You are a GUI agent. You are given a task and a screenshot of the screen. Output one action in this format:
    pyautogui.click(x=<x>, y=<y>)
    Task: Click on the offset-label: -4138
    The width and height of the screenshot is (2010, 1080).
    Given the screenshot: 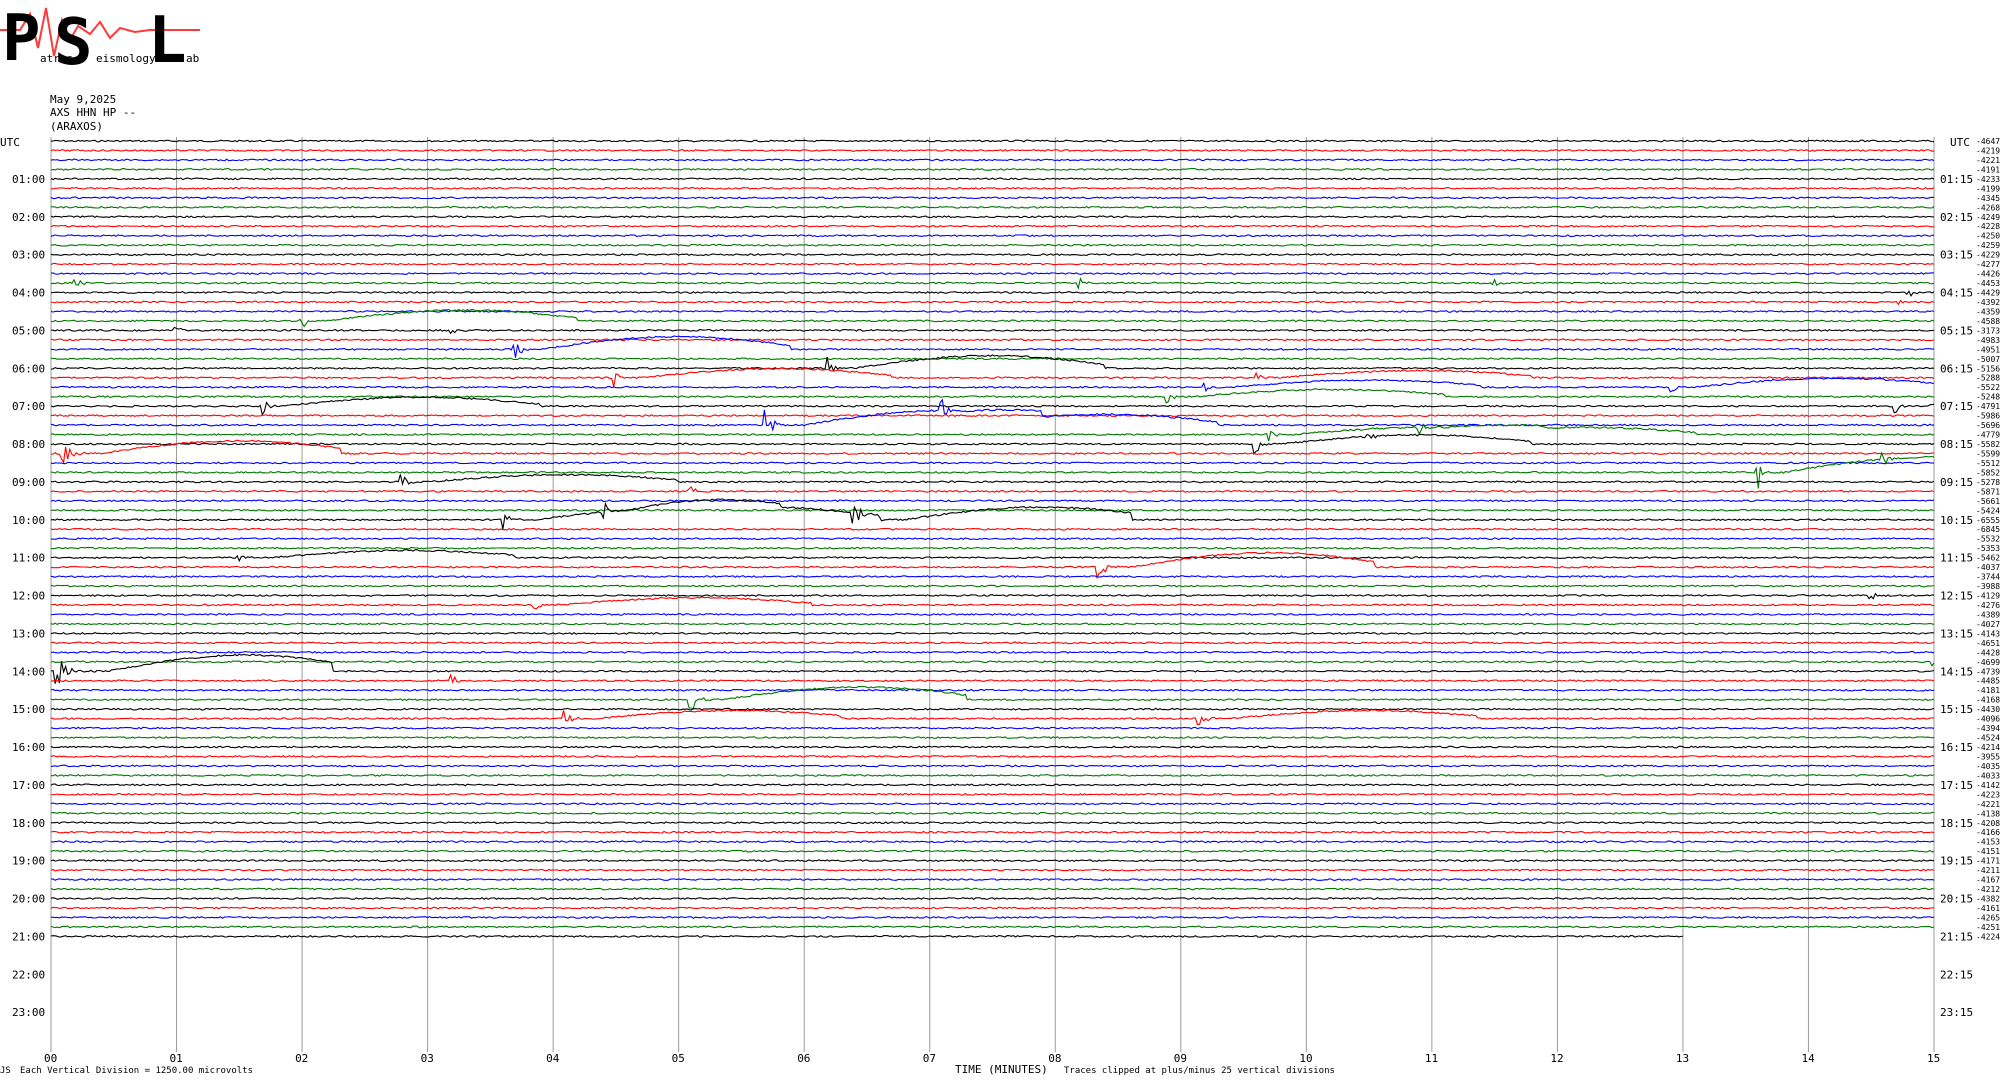 What is the action you would take?
    pyautogui.click(x=1988, y=813)
    